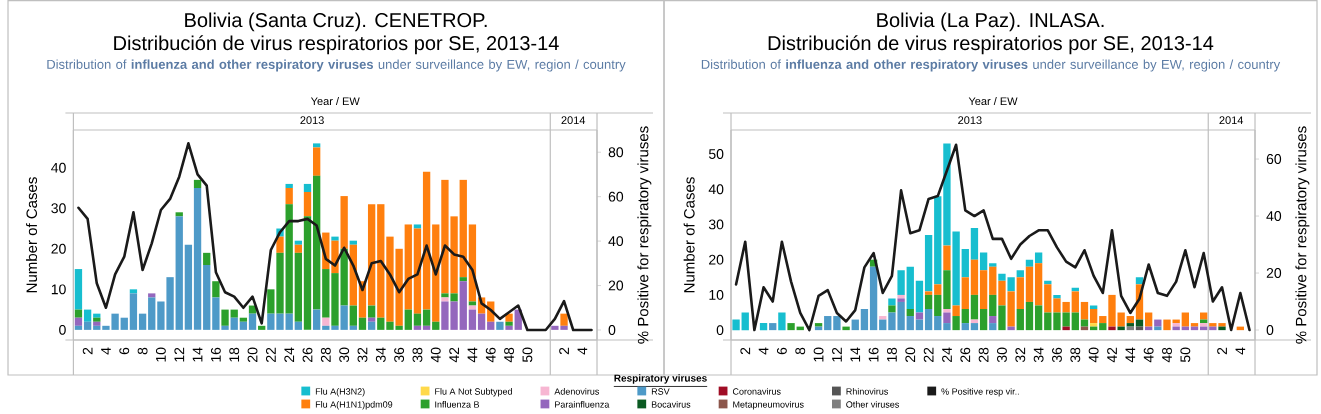 This screenshot has height=414, width=1321. Describe the element at coordinates (354, 405) in the screenshot. I see `legend-label: Flu A(H1N1)pdm09` at that location.